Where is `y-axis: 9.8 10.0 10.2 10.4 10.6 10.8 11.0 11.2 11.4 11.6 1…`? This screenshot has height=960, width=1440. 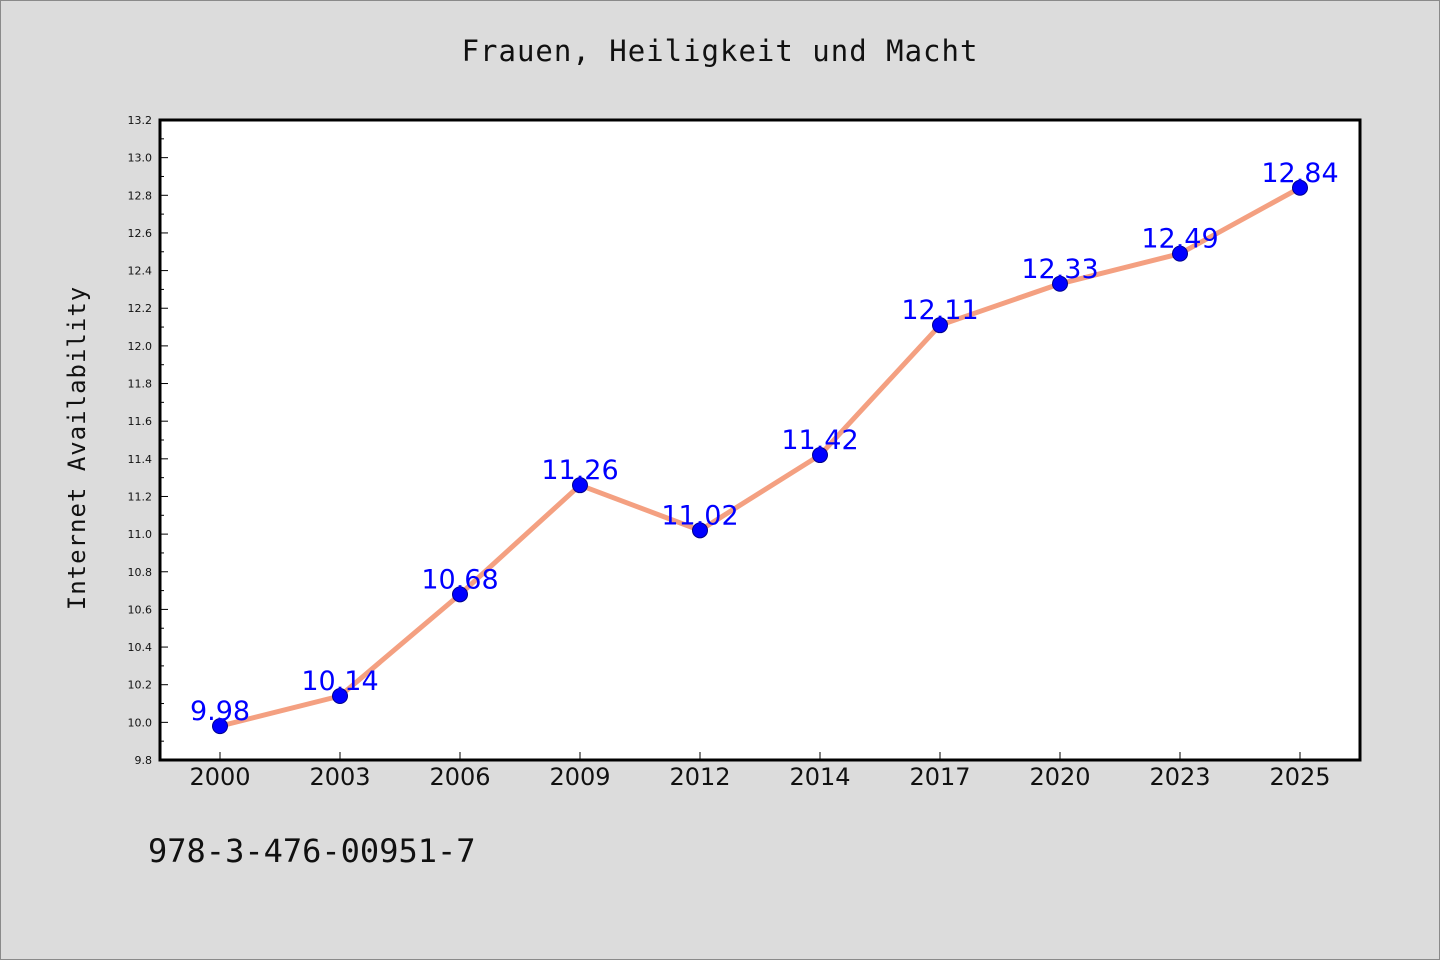
y-axis: 9.8 10.0 10.2 10.4 10.6 10.8 11.0 11.2 11.4 11.6 1… is located at coordinates (148, 440).